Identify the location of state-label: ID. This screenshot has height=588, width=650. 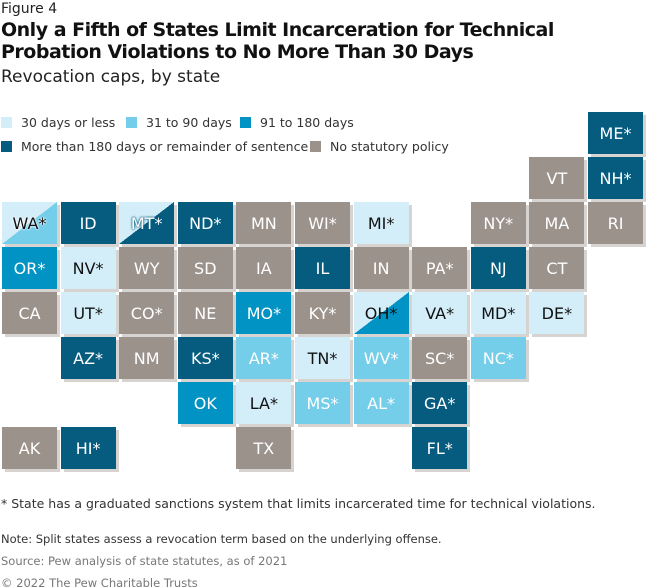
(88, 223).